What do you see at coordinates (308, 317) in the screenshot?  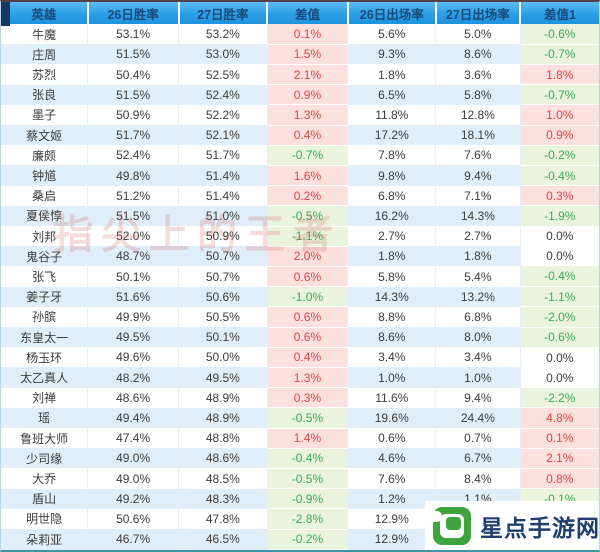 I see `cell-winrate-diff: 0.6%` at bounding box center [308, 317].